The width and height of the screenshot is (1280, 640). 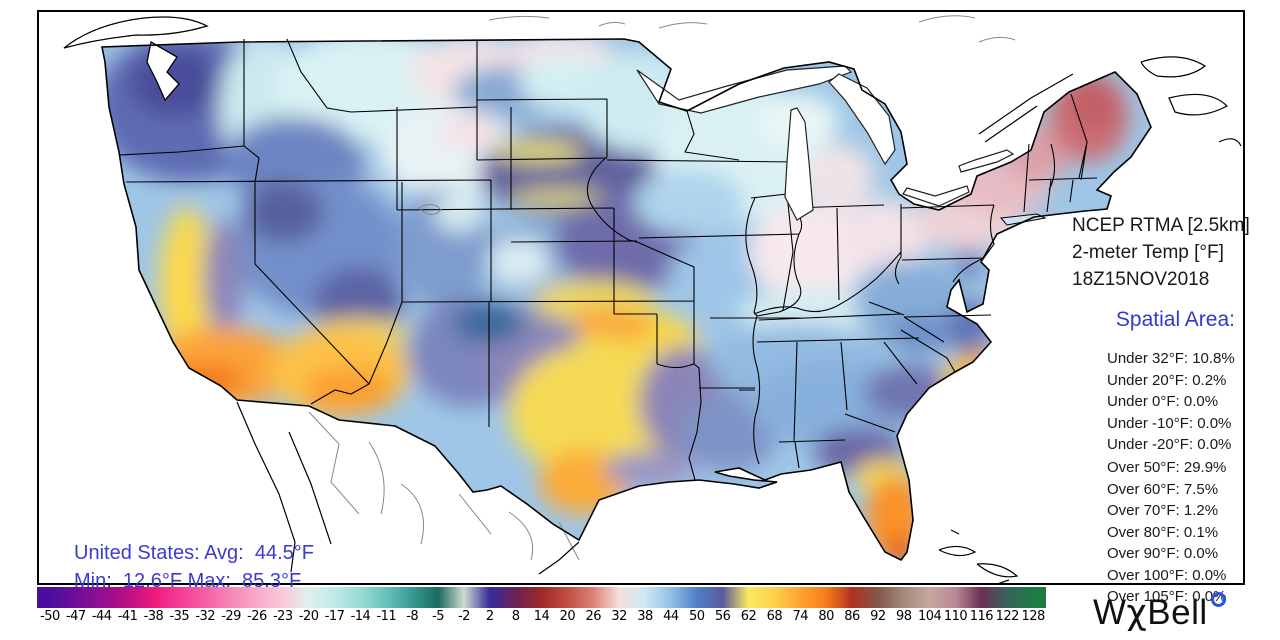 I want to click on us-minmax-line: Min: 12.6°F Max: 85.3°F, so click(x=188, y=581).